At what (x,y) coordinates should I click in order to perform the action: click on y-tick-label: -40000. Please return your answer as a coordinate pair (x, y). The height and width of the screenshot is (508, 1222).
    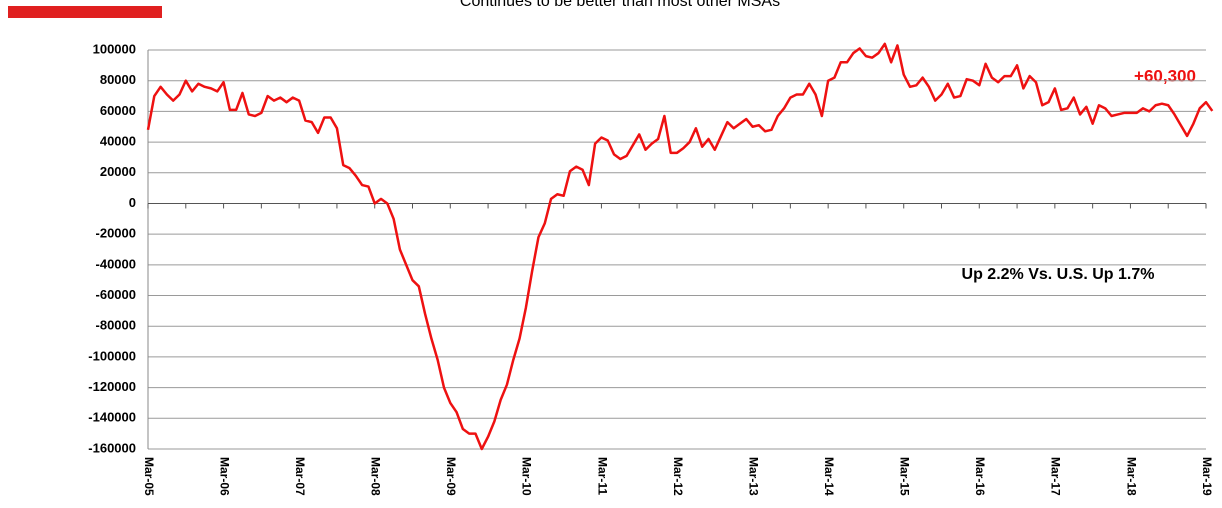
    Looking at the image, I should click on (116, 263).